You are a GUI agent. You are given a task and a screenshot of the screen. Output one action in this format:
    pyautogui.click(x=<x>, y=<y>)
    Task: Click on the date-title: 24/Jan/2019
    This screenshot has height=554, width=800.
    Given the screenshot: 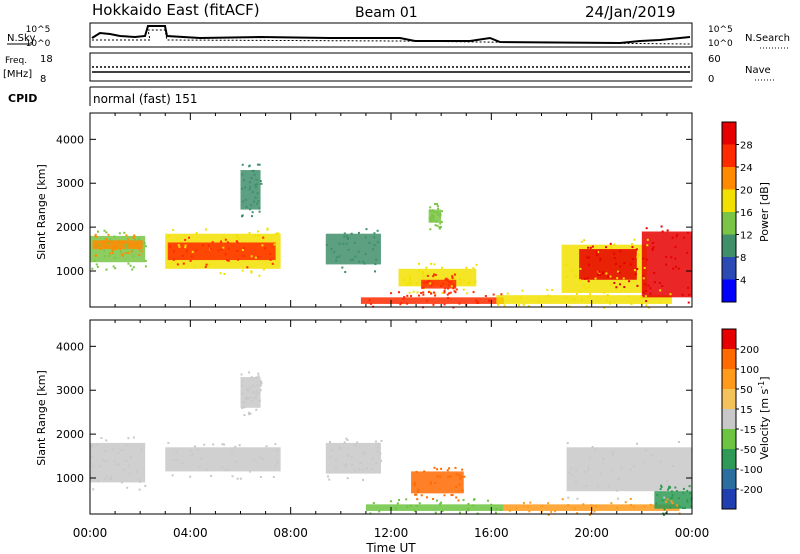 What is the action you would take?
    pyautogui.click(x=630, y=12)
    